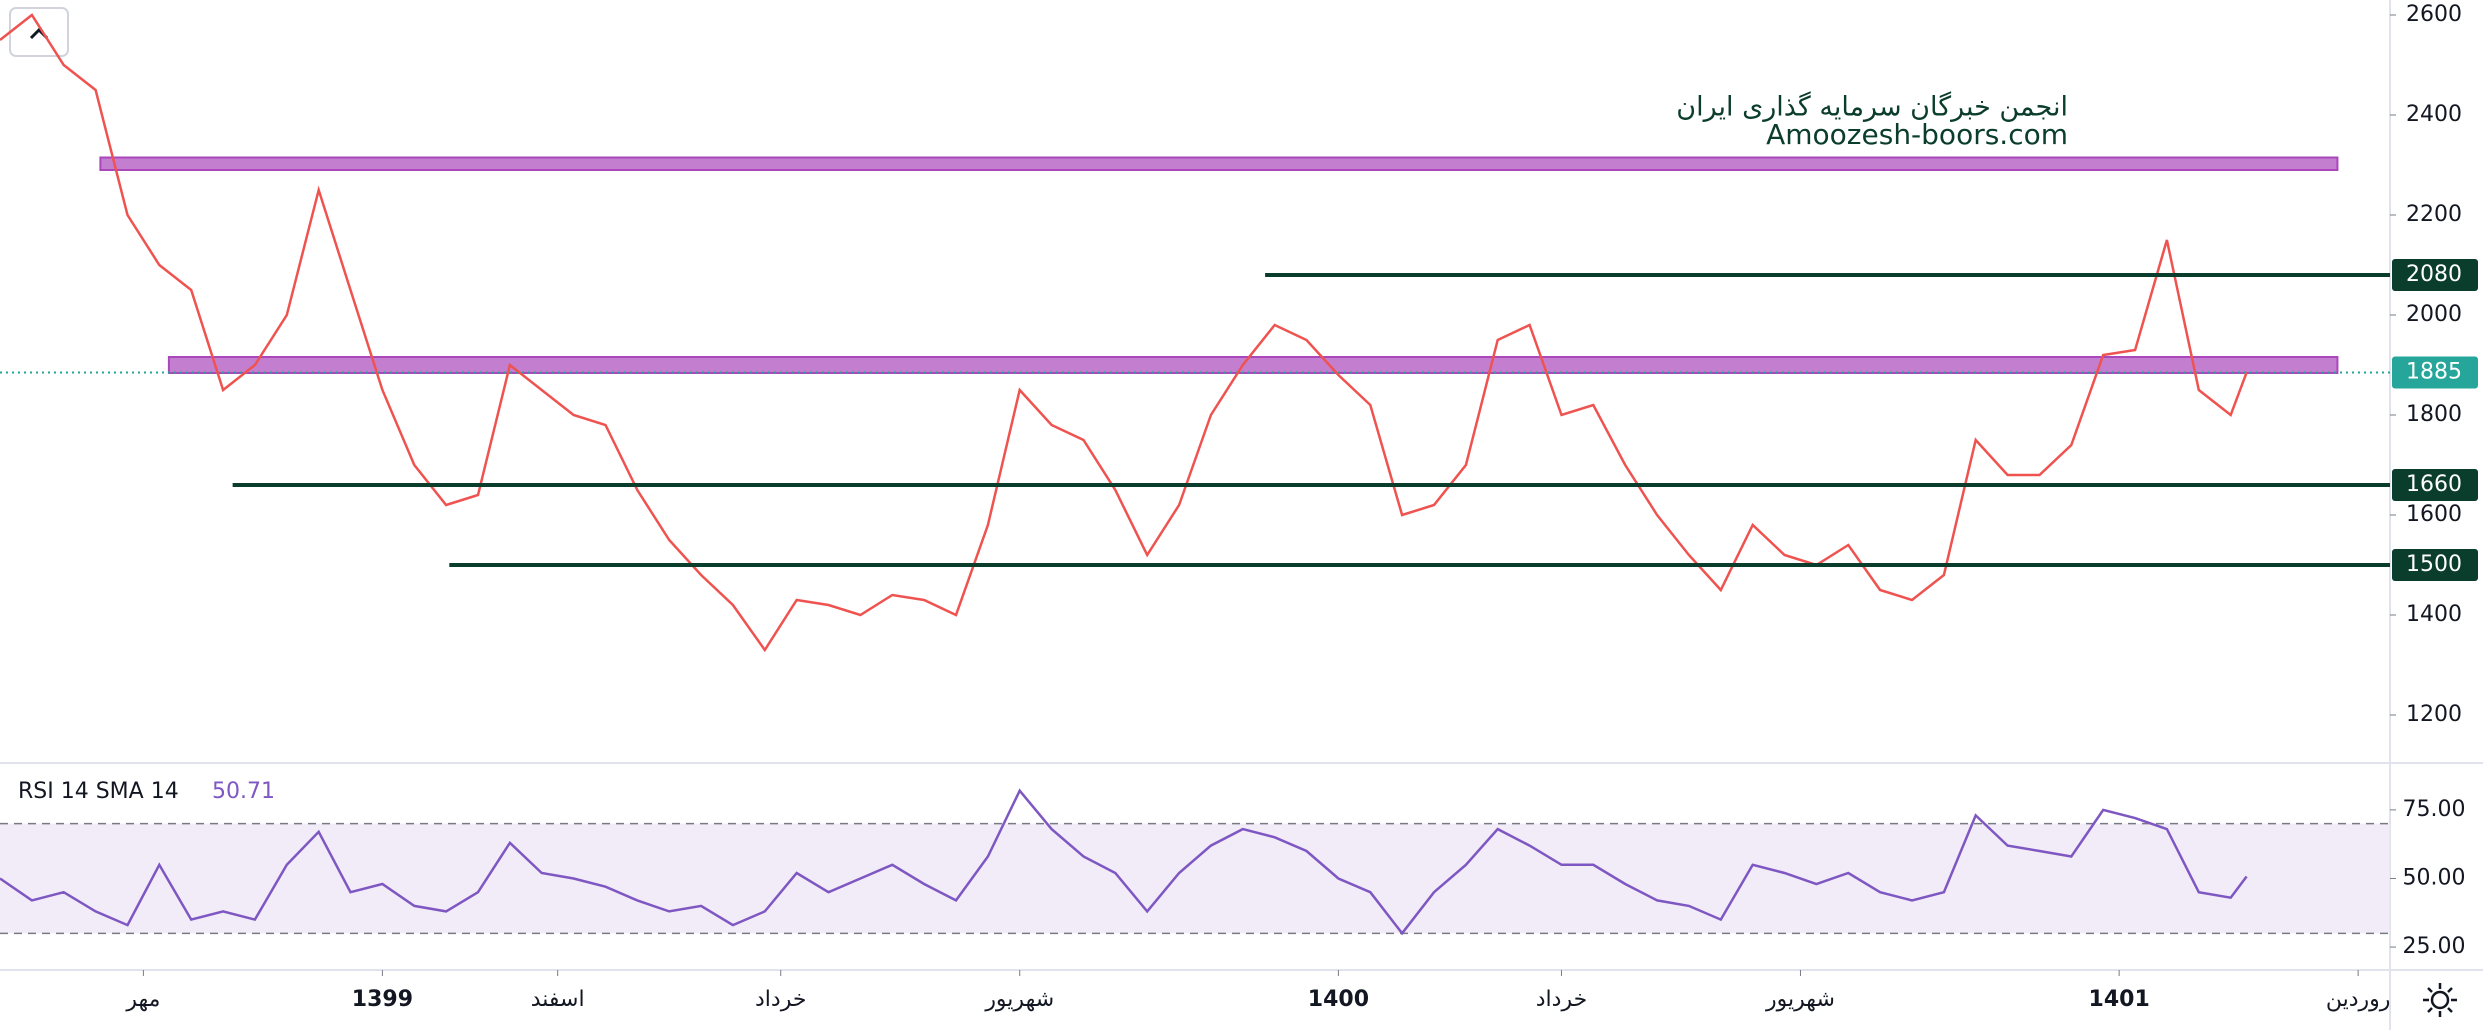 This screenshot has height=1030, width=2483. I want to click on y-tick-label: 1800, so click(2434, 414).